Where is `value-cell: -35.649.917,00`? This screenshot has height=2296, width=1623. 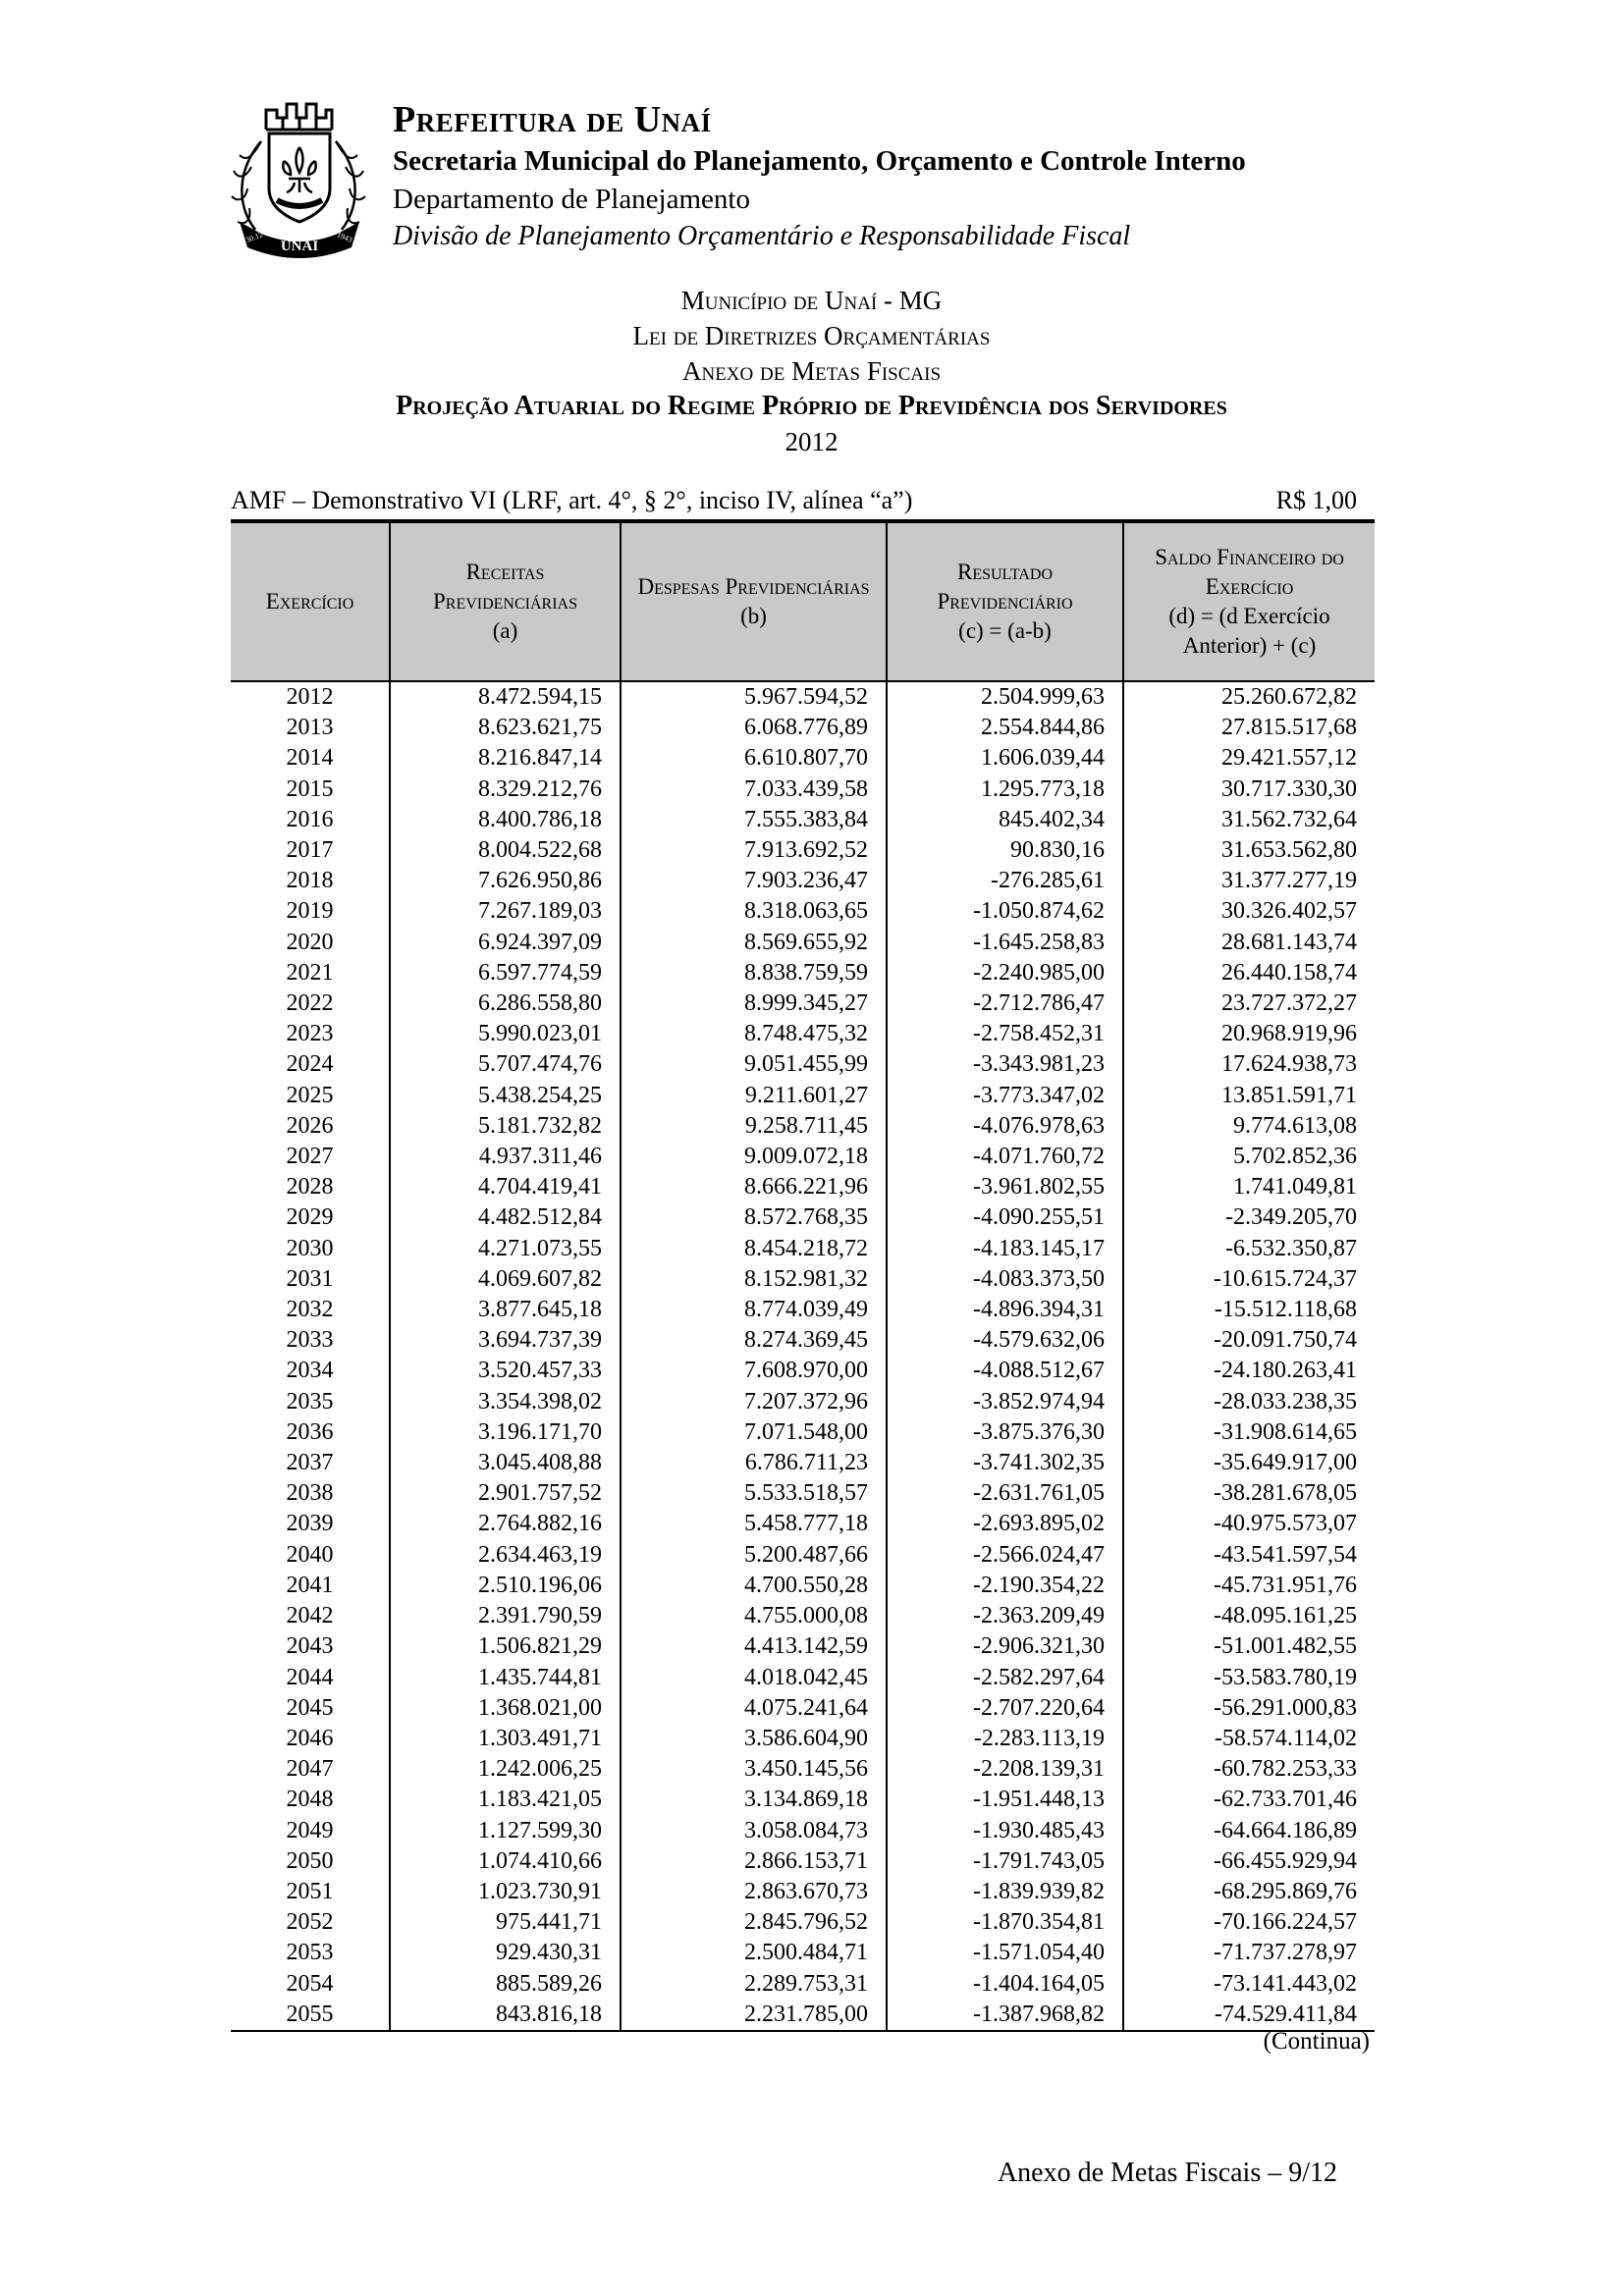 value-cell: -35.649.917,00 is located at coordinates (1248, 1463).